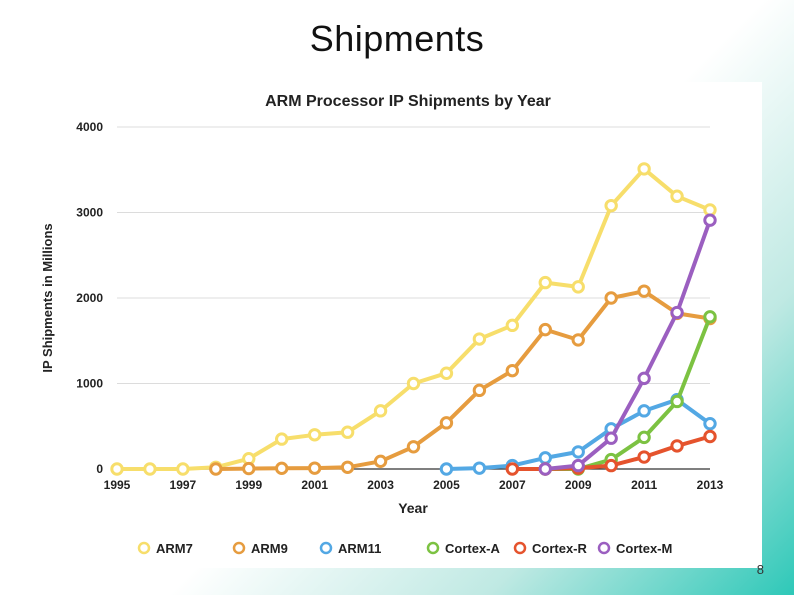 This screenshot has height=595, width=794. Describe the element at coordinates (326, 548) in the screenshot. I see `legend-marker-arm11` at that location.